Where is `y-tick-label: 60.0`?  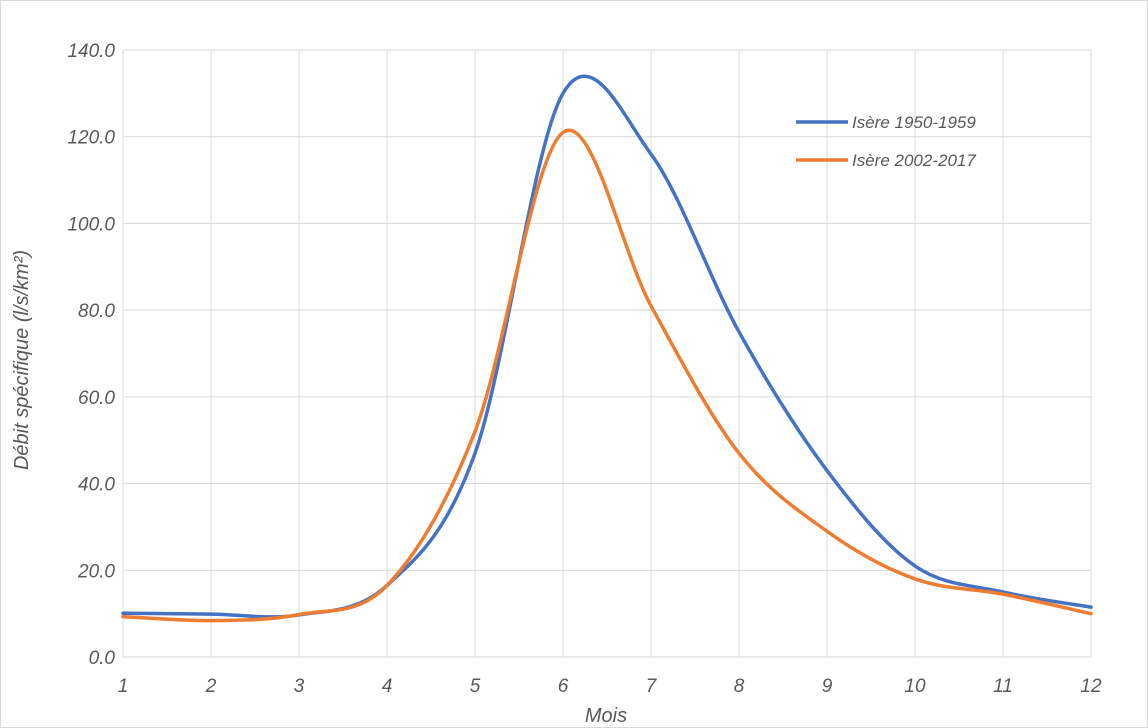
y-tick-label: 60.0 is located at coordinates (96, 398).